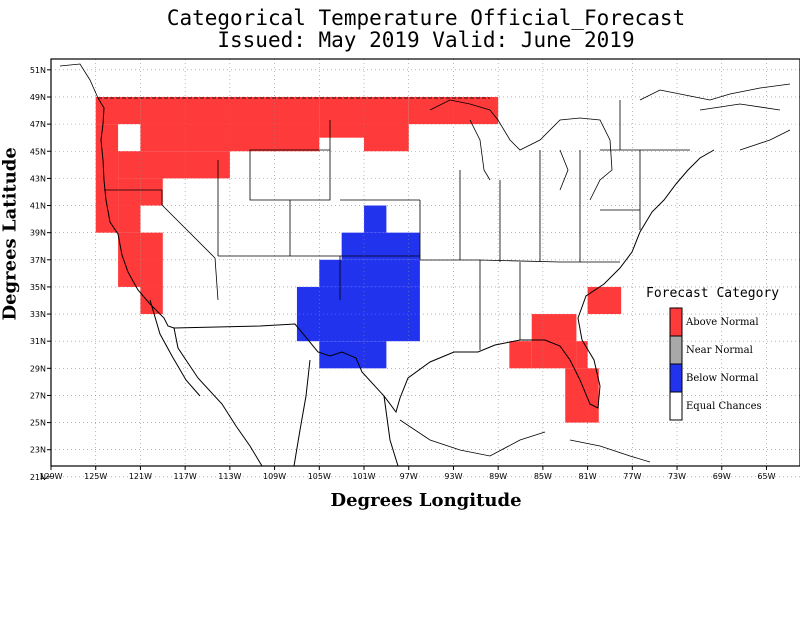  Describe the element at coordinates (722, 378) in the screenshot. I see `legend-label: Below Normal` at that location.